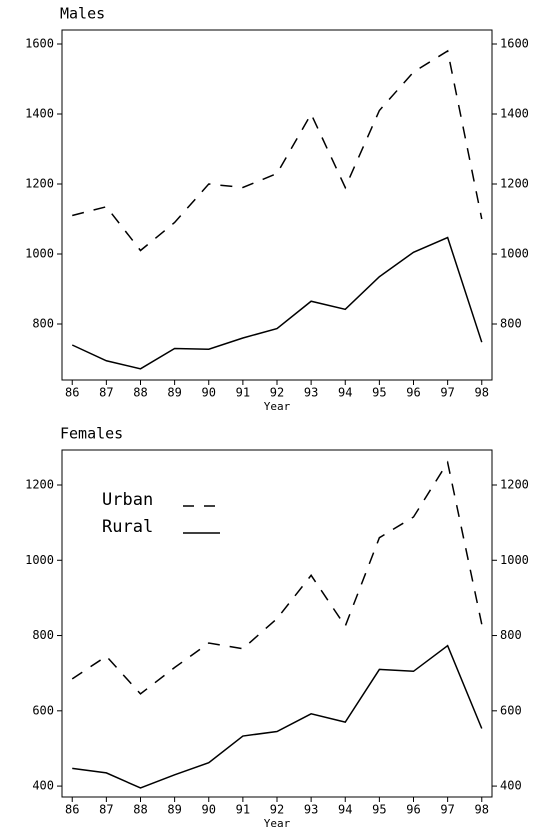  What do you see at coordinates (91, 434) in the screenshot?
I see `chart-title: Females` at bounding box center [91, 434].